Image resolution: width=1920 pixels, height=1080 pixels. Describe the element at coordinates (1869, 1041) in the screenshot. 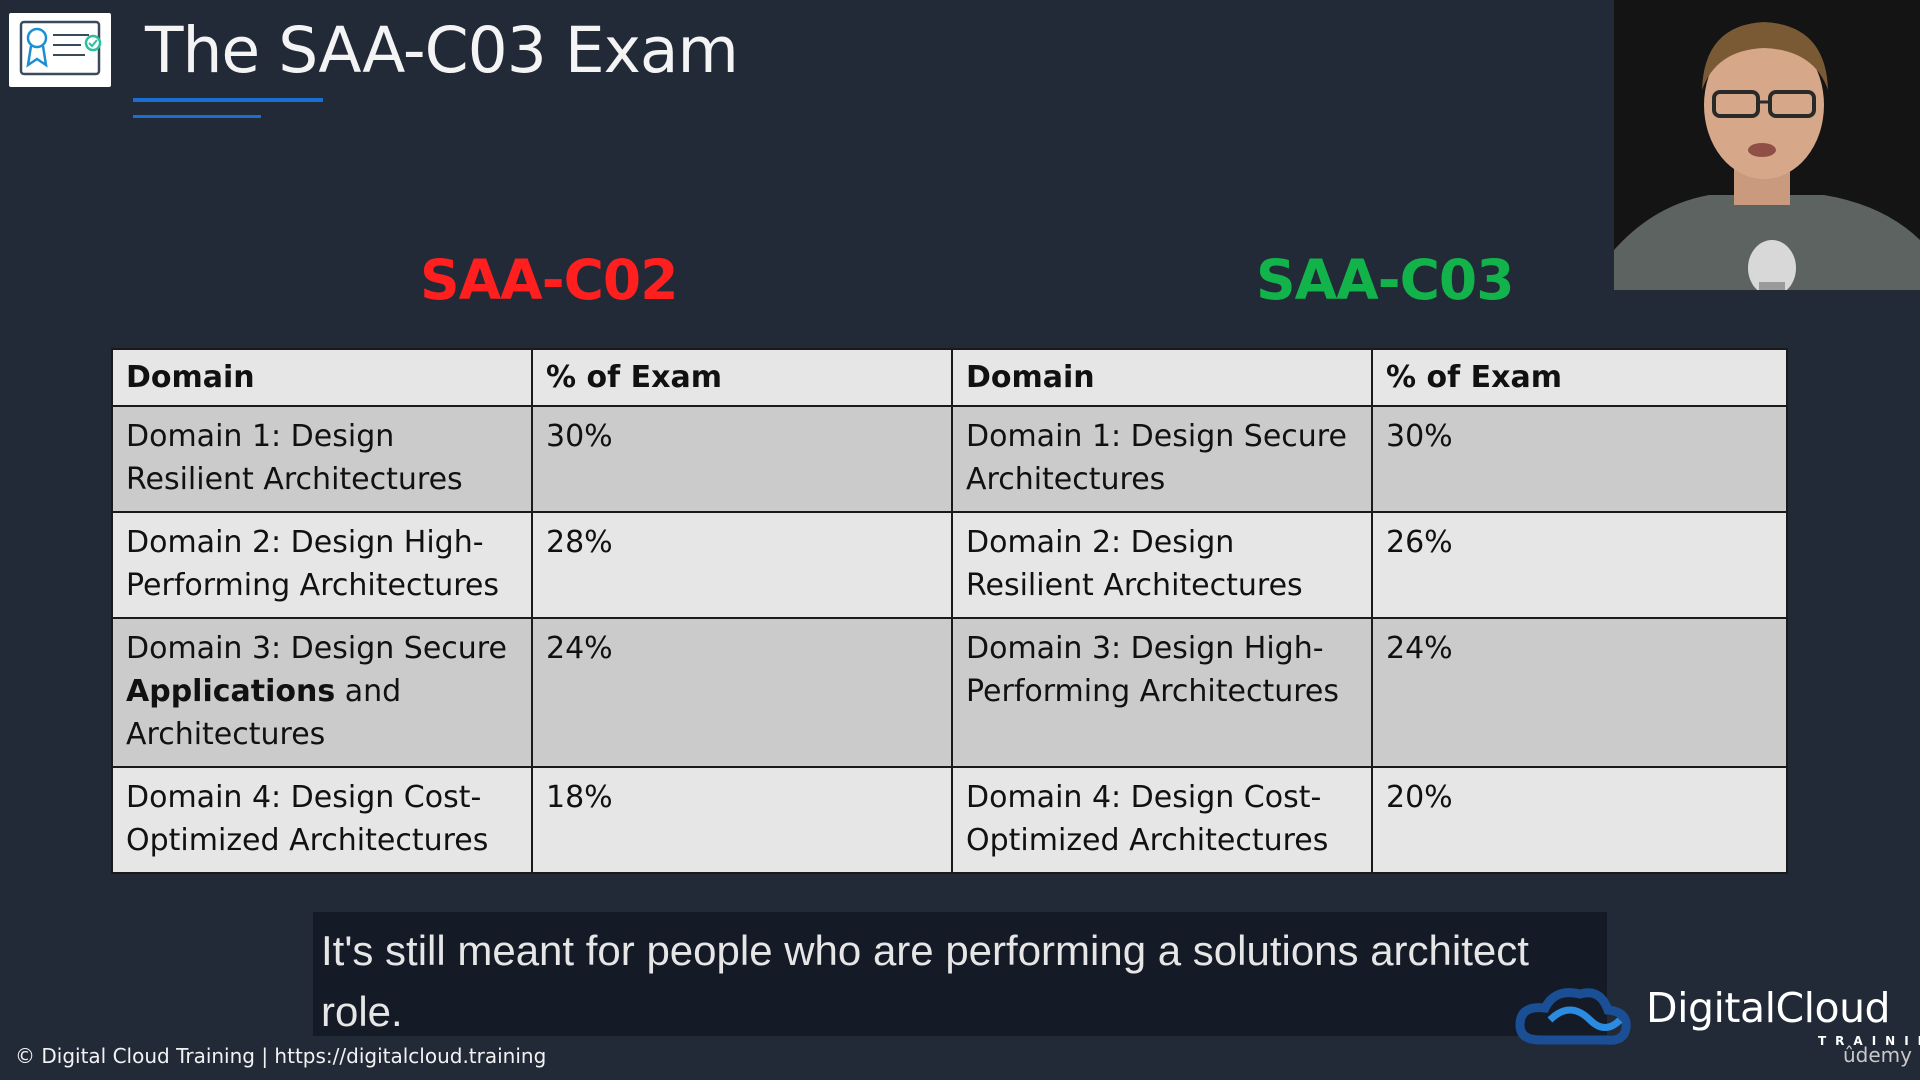

I see `brand-subtitle: TRAINING` at that location.